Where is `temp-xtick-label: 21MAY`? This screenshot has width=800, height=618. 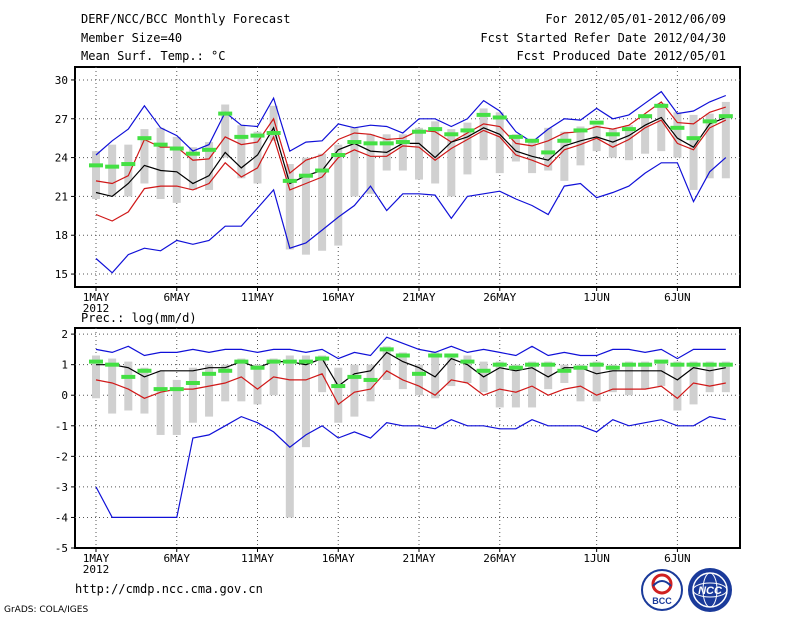 temp-xtick-label: 21MAY is located at coordinates (418, 297).